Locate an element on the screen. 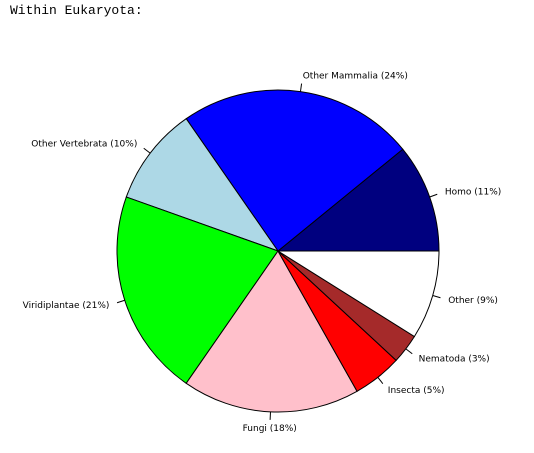  pie-slice-label: Other Mammalia (24%) is located at coordinates (355, 77).